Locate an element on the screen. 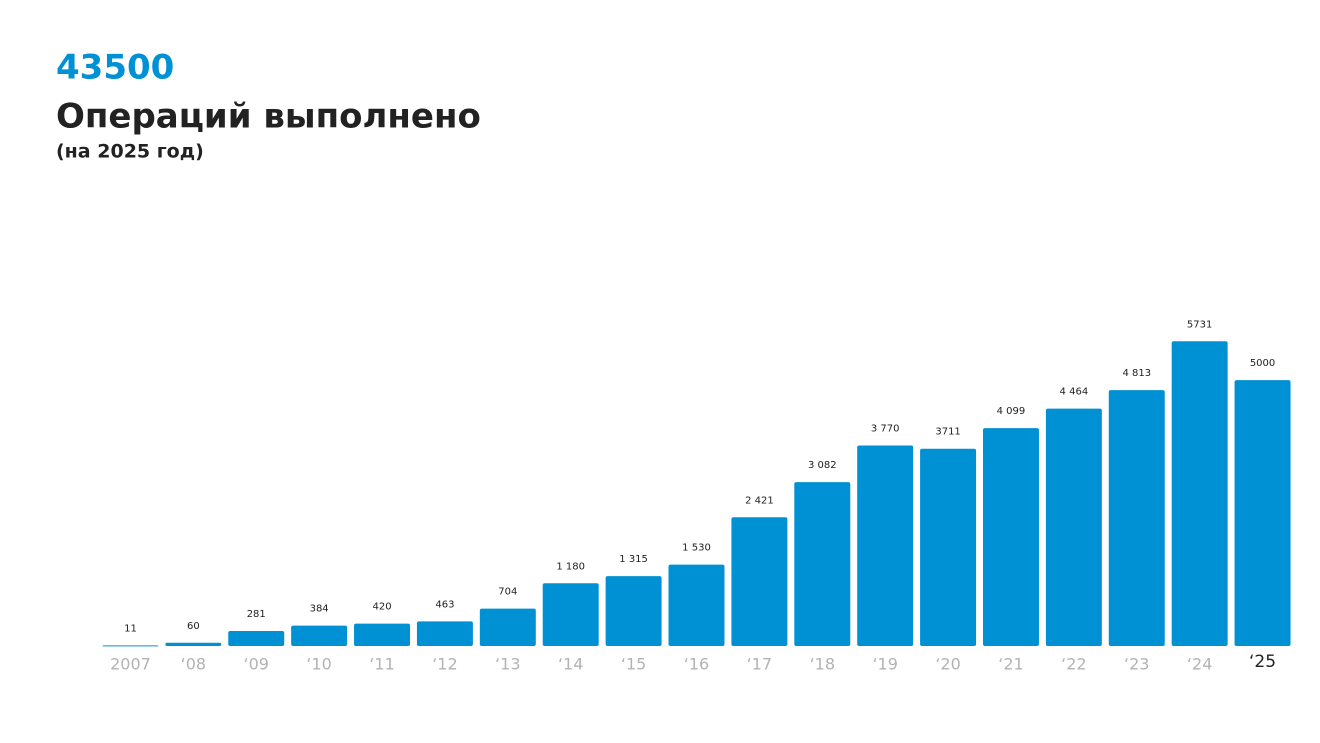  value-label: 5000 is located at coordinates (1262, 363).